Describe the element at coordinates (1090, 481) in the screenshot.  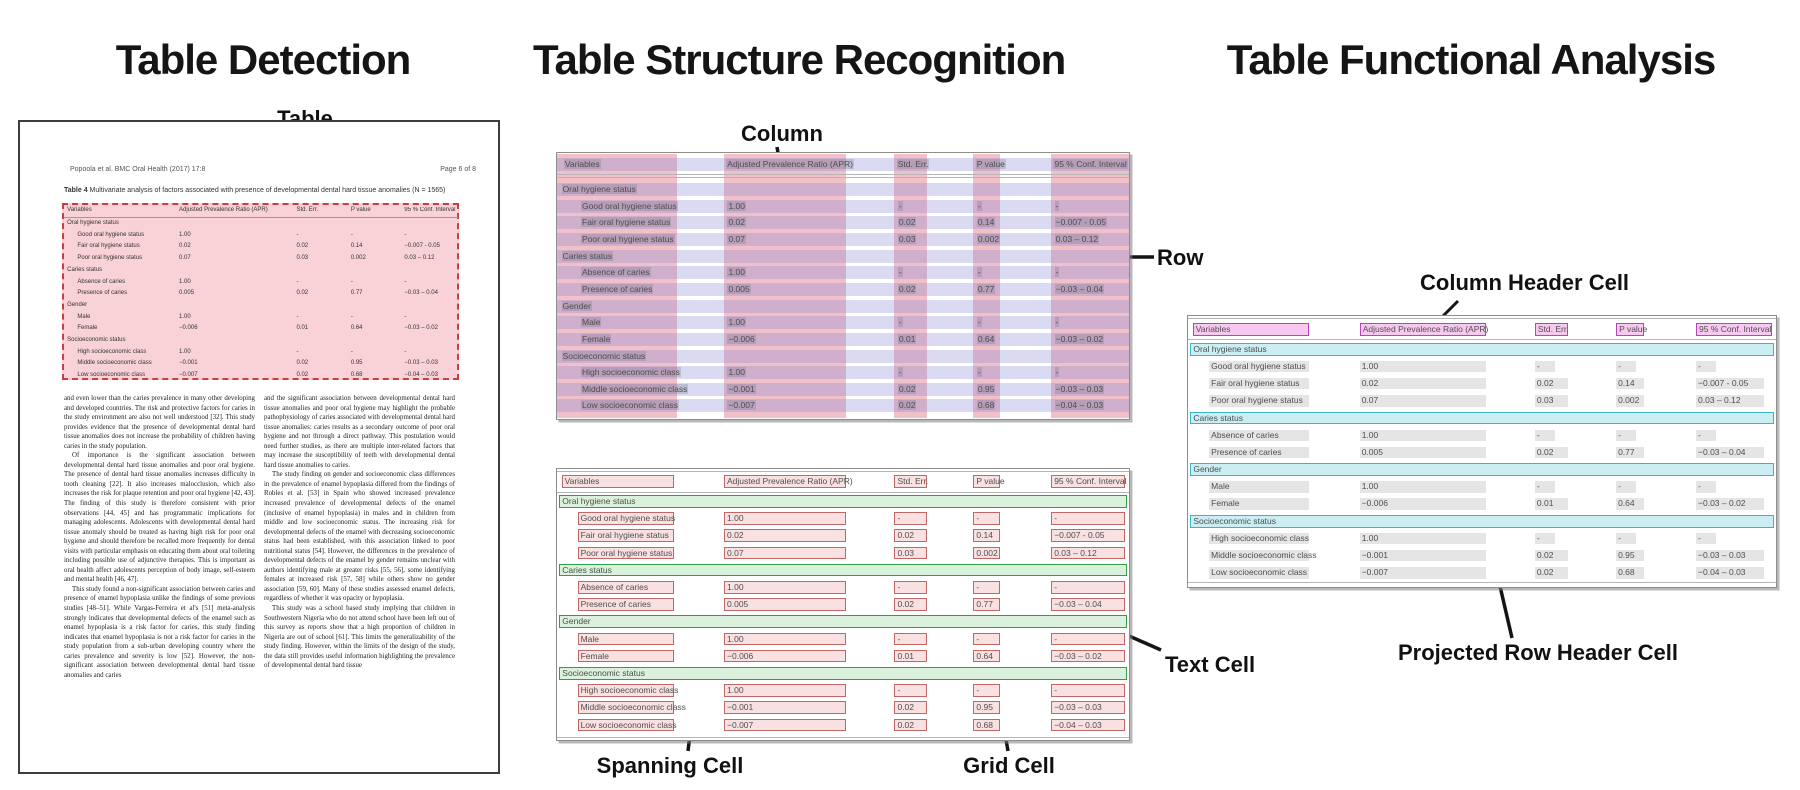
I see `cell-text: 95 % Conf. Interval` at that location.